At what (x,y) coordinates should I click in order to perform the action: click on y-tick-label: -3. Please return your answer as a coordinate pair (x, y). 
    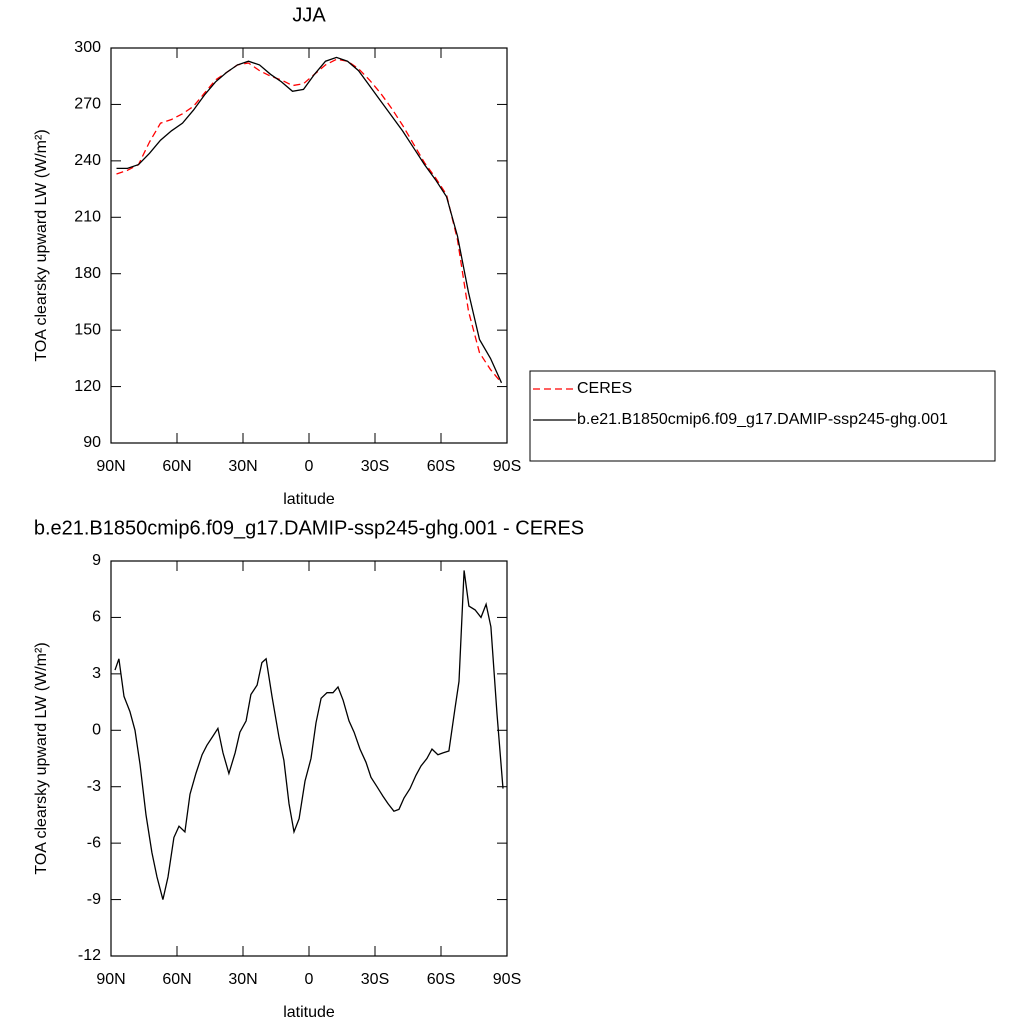
    Looking at the image, I should click on (94, 786).